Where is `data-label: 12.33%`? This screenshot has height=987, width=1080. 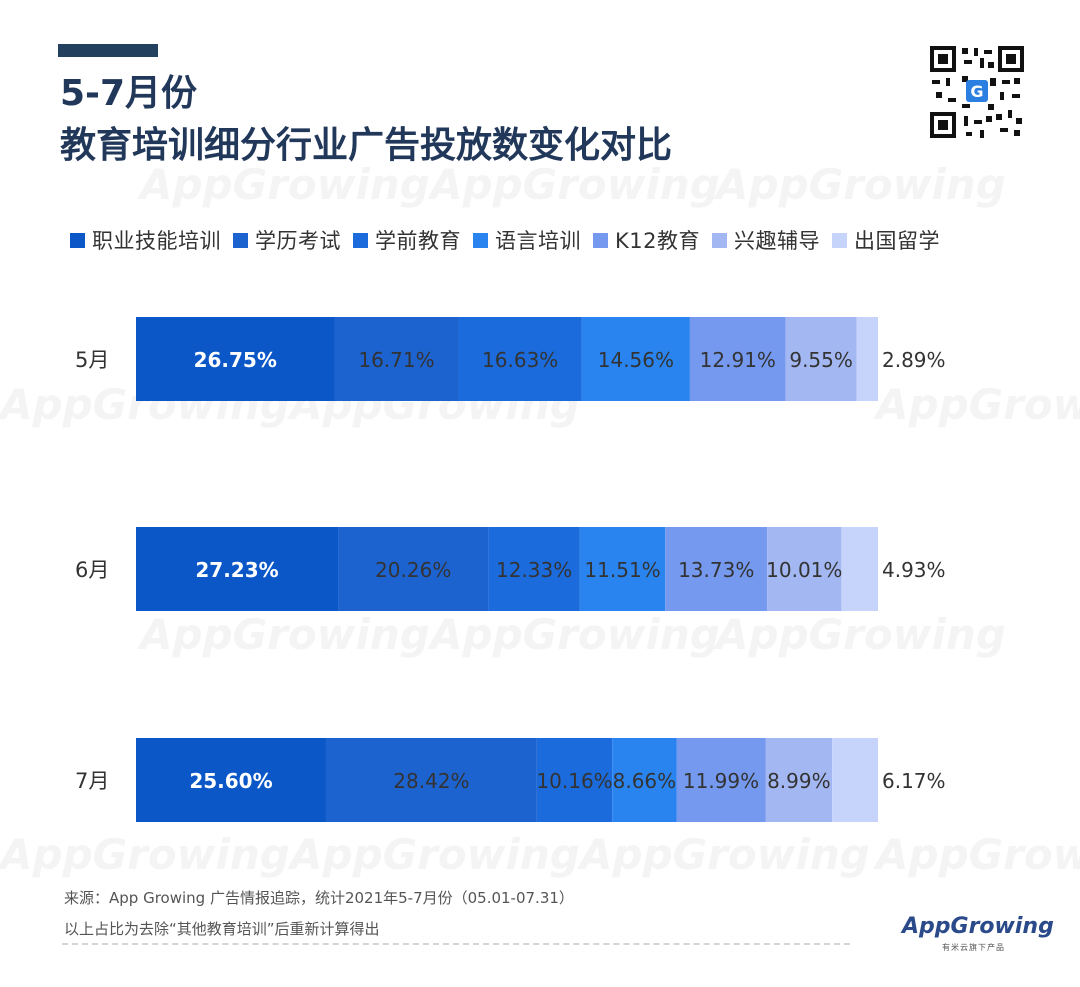 data-label: 12.33% is located at coordinates (534, 570).